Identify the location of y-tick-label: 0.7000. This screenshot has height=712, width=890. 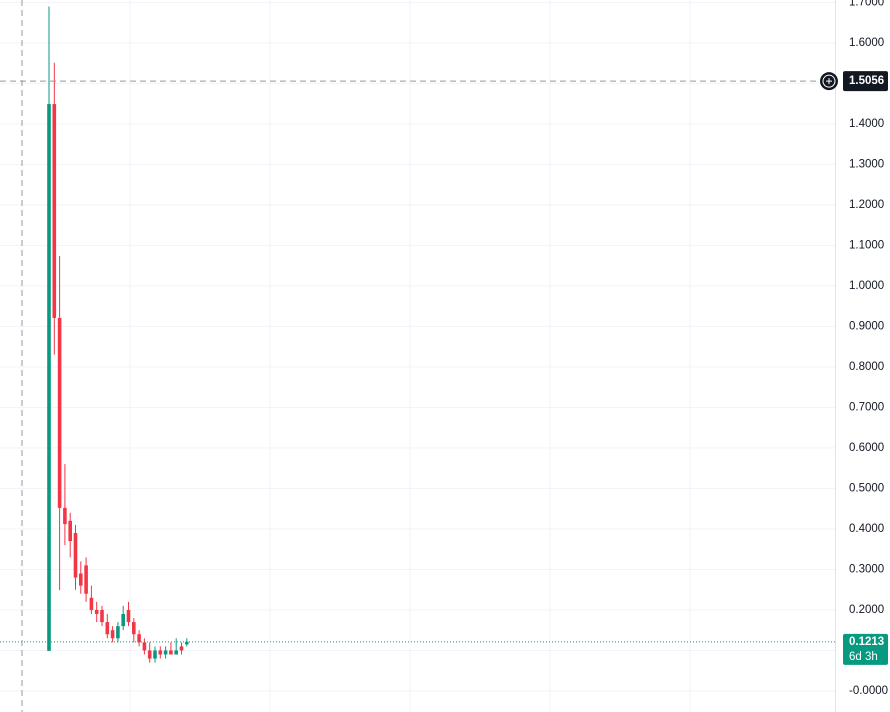
(866, 407).